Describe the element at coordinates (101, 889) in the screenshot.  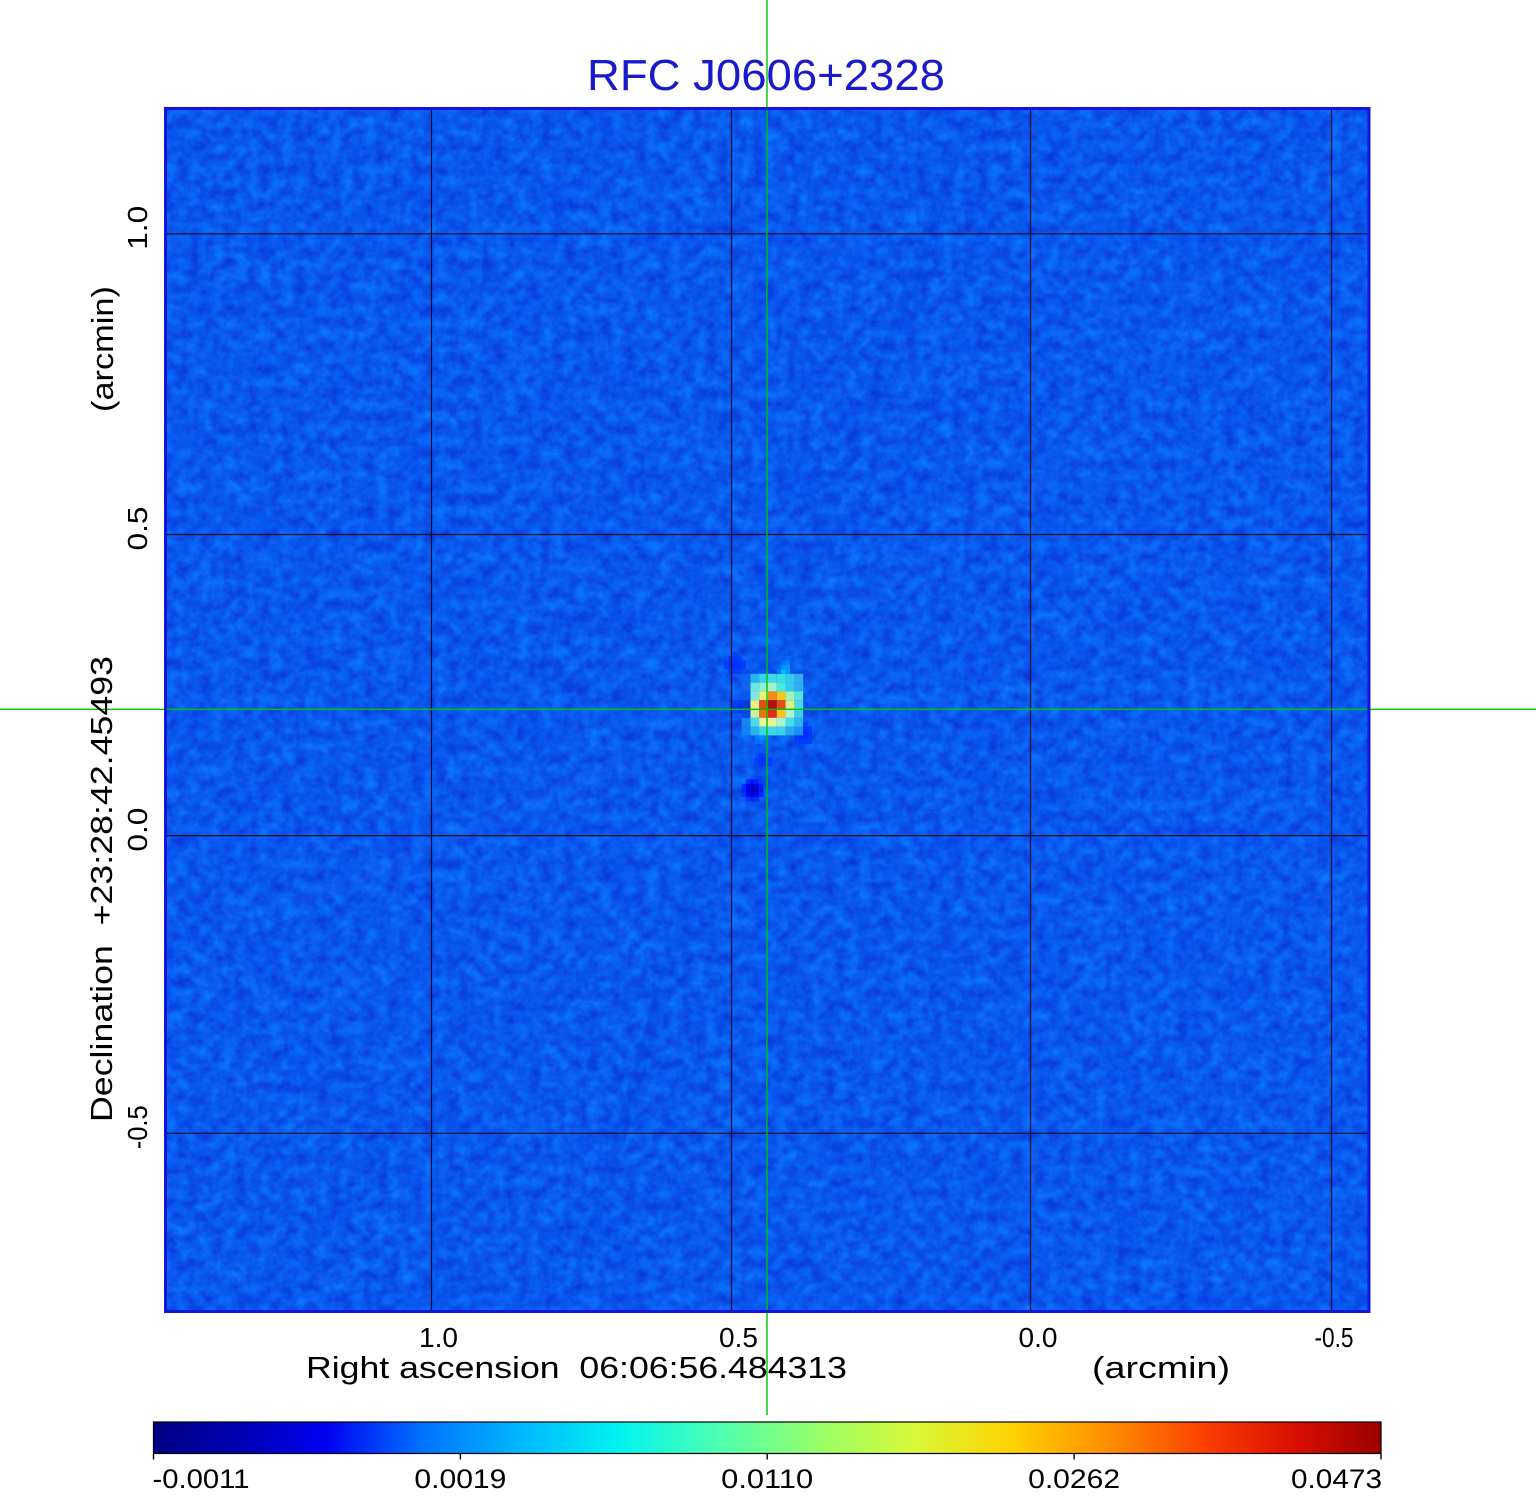
I see `svg-text: Declination +23:28:42.45493` at that location.